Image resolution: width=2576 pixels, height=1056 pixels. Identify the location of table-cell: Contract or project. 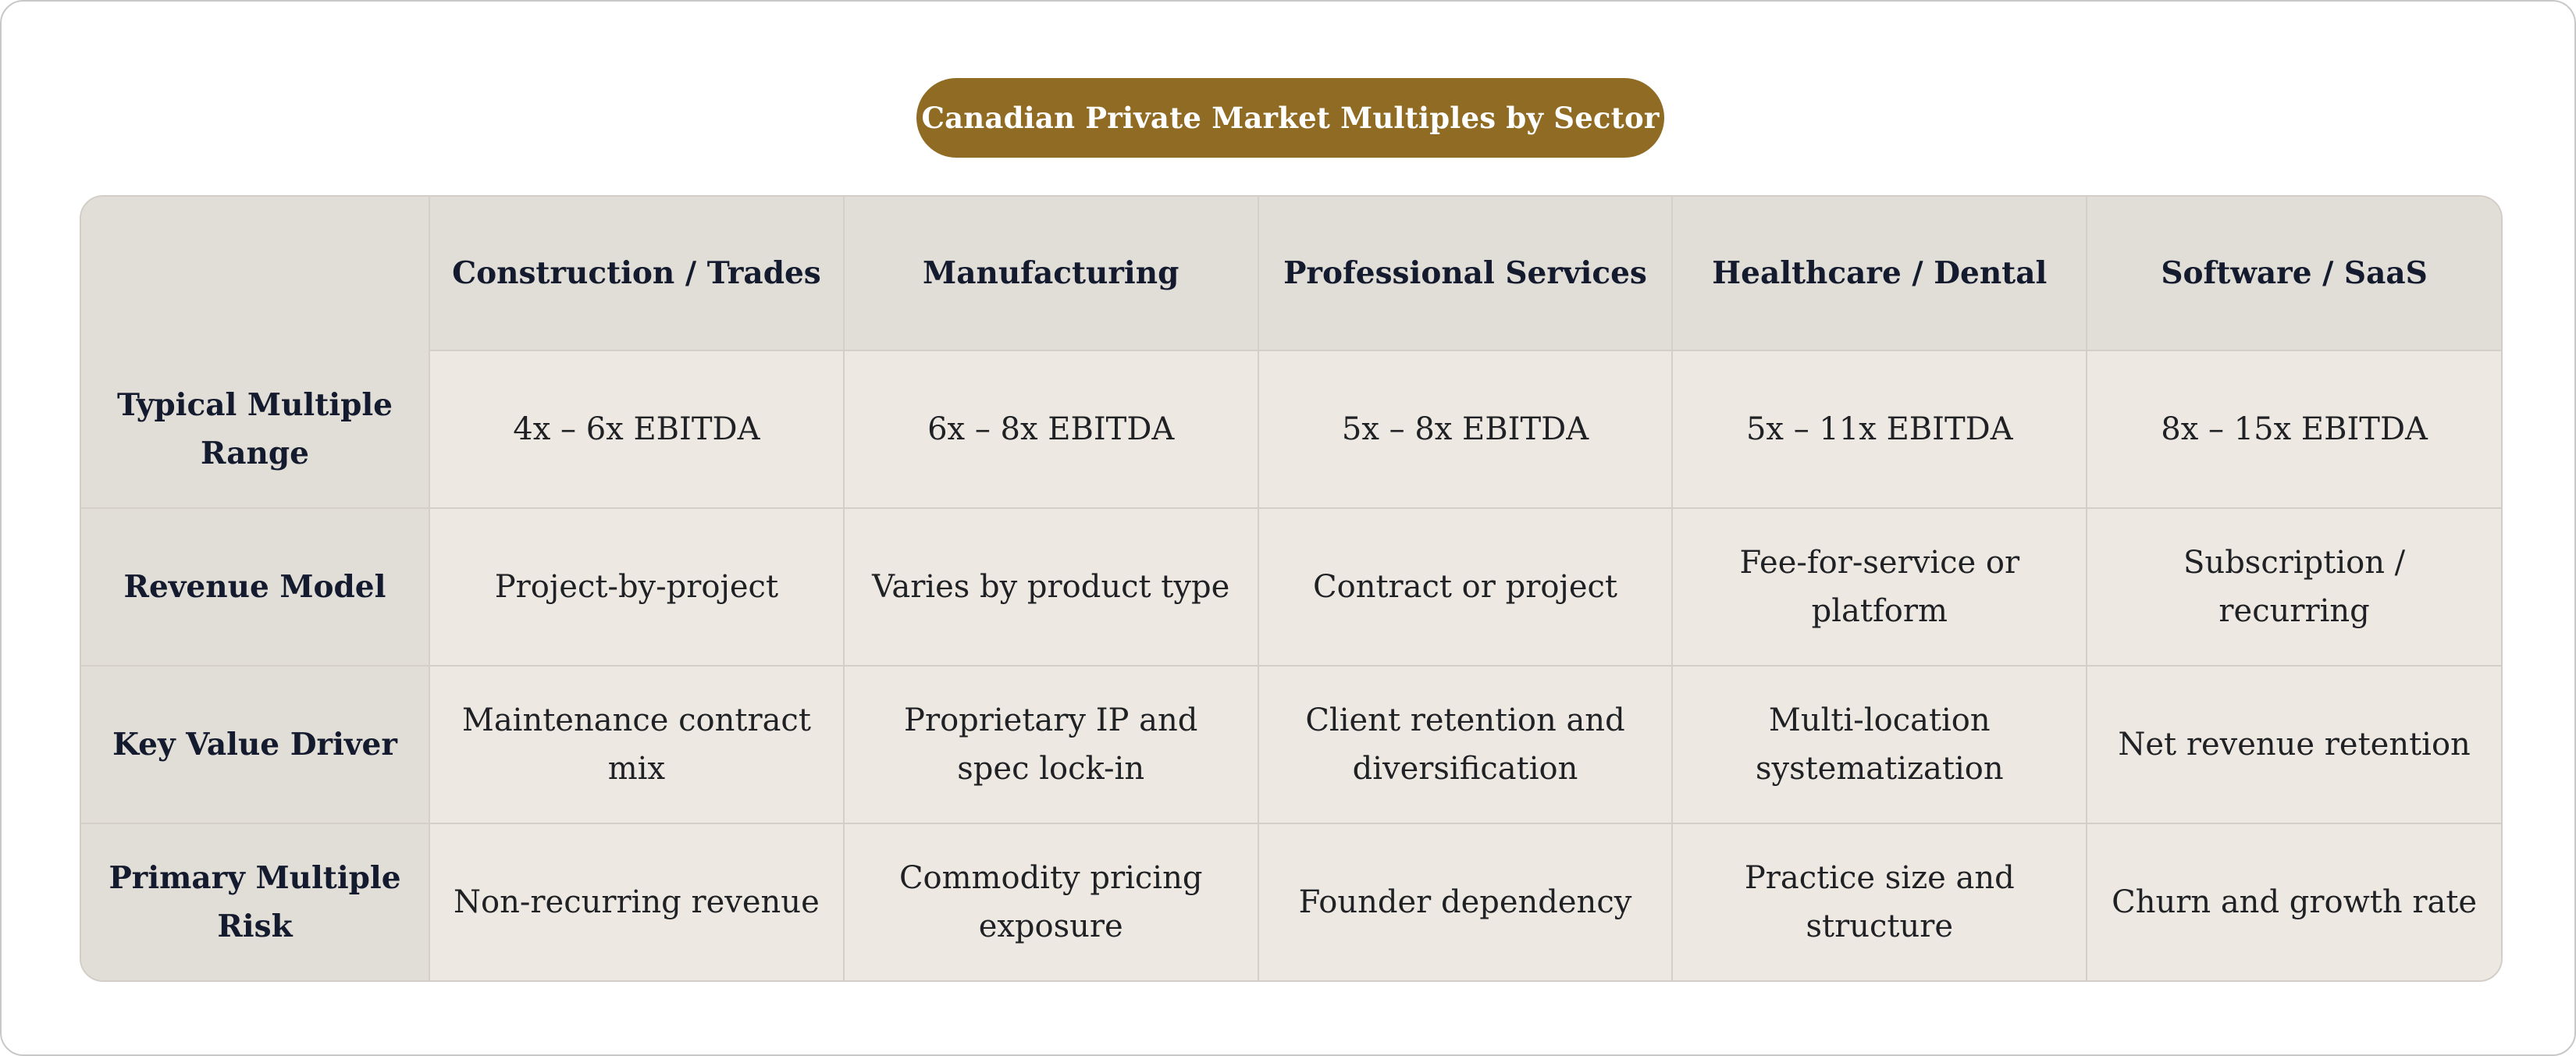
(1465, 587).